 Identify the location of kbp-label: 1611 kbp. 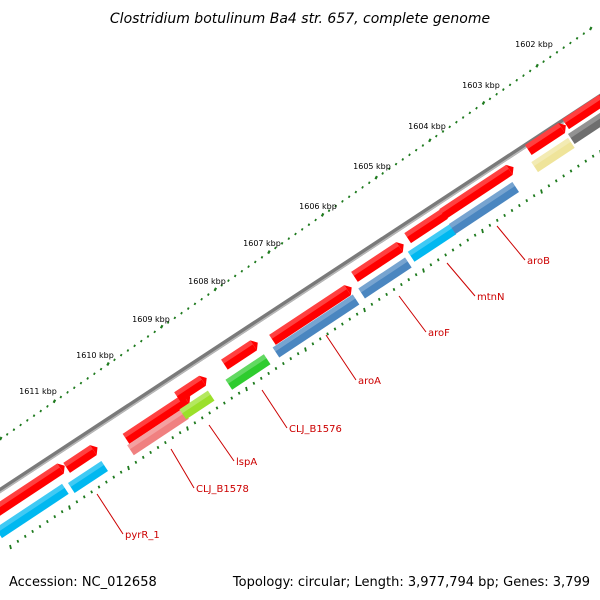
(38, 391).